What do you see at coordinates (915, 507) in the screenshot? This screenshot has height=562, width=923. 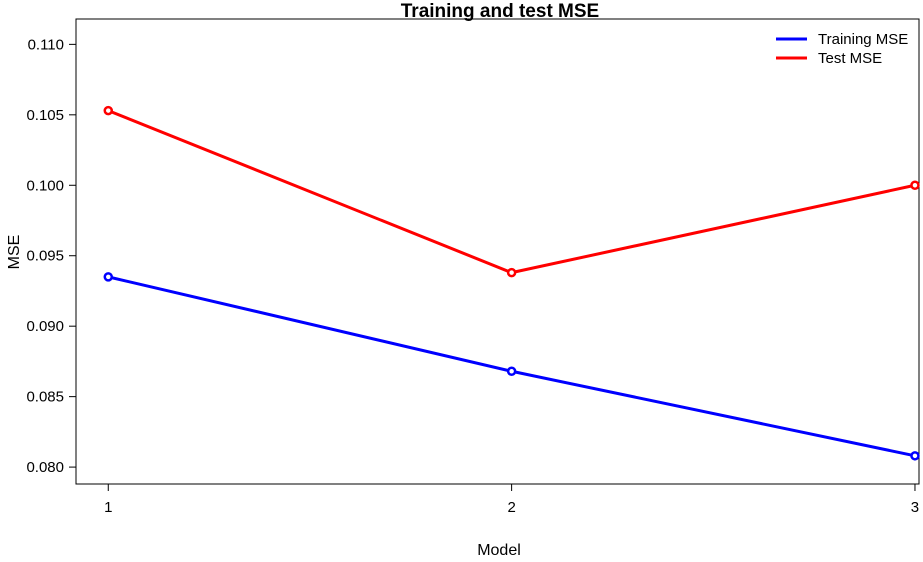 I see `x-tick-label: 3` at bounding box center [915, 507].